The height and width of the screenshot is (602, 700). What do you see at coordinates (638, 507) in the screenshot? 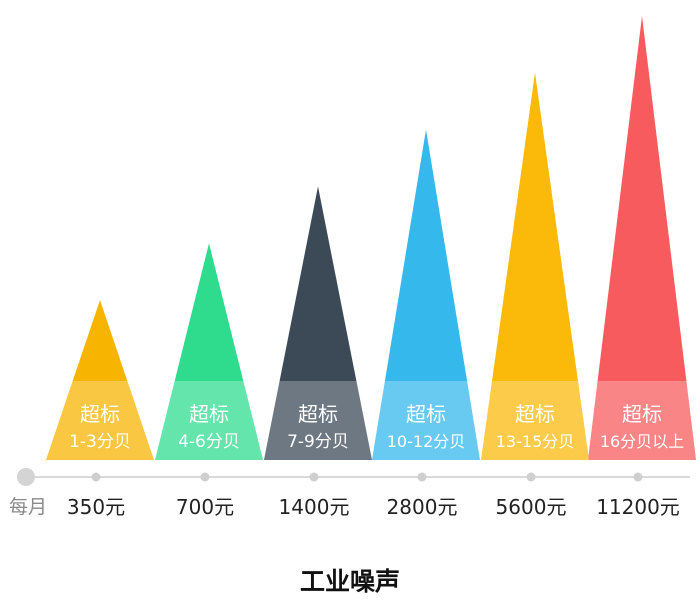
I see `x-tick-label-6: 11200元` at bounding box center [638, 507].